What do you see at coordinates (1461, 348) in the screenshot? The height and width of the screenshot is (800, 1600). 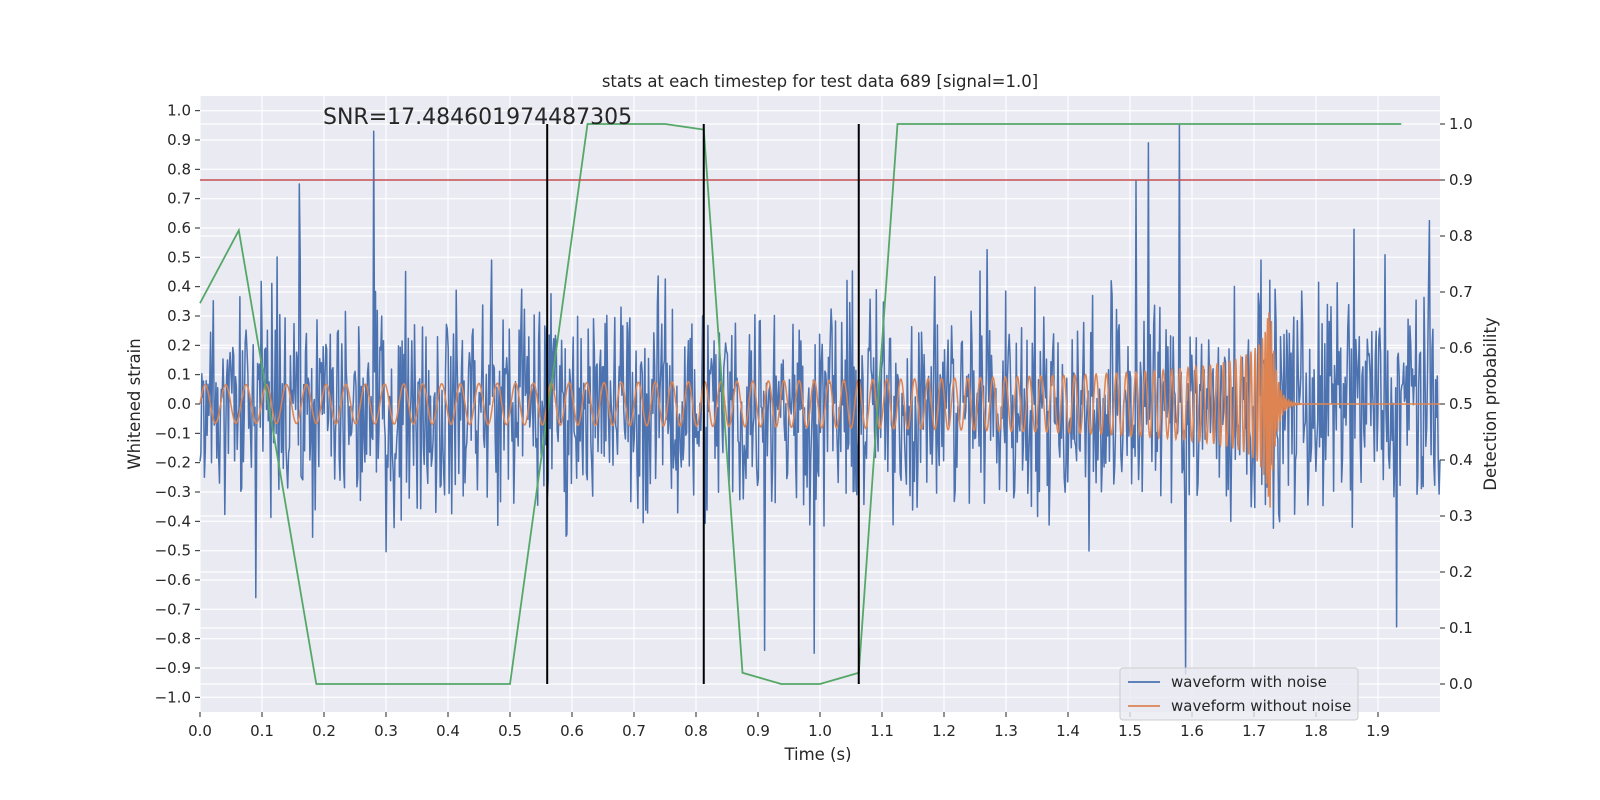 I see `y-right-tick-label: 0.6` at bounding box center [1461, 348].